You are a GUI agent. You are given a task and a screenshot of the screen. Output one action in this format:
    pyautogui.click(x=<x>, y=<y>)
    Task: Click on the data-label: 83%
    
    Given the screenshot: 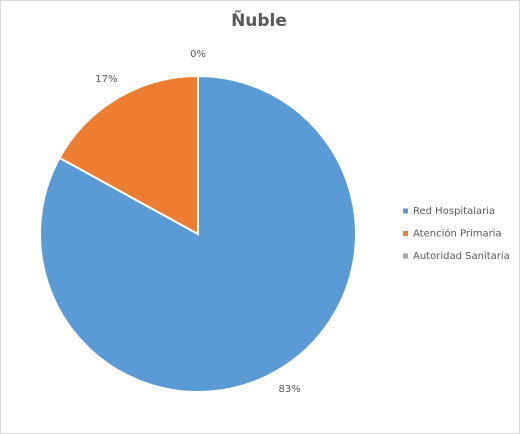 What is the action you would take?
    pyautogui.click(x=290, y=389)
    